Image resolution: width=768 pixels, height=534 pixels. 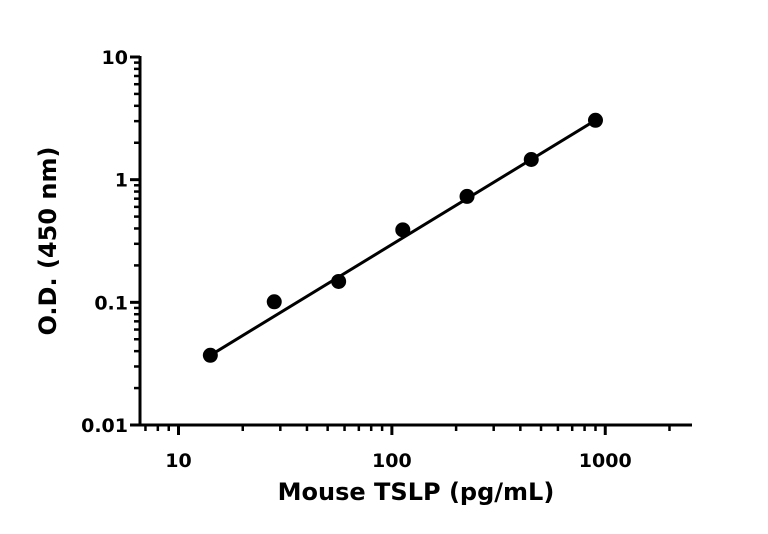 I want to click on x-tick-label: 10, so click(x=178, y=461).